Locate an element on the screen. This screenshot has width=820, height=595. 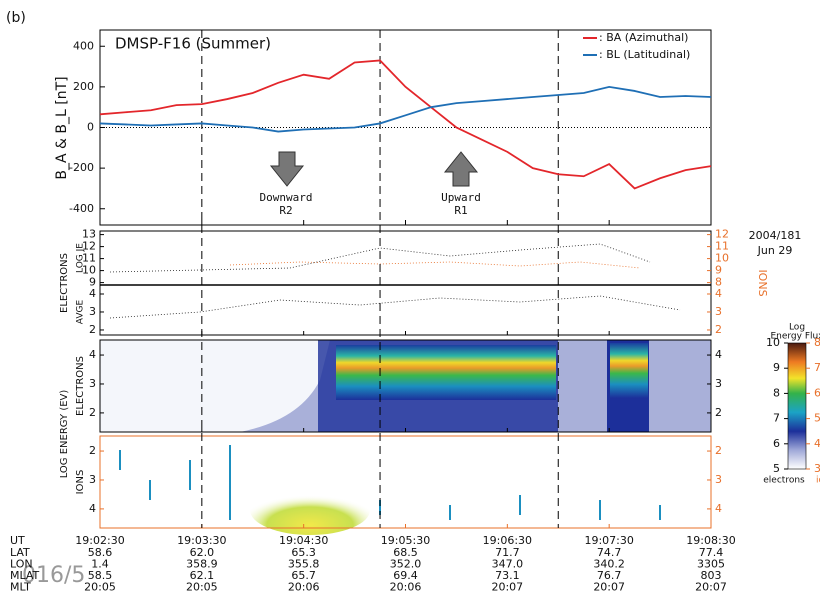
date: 2004/181 is located at coordinates (775, 235).